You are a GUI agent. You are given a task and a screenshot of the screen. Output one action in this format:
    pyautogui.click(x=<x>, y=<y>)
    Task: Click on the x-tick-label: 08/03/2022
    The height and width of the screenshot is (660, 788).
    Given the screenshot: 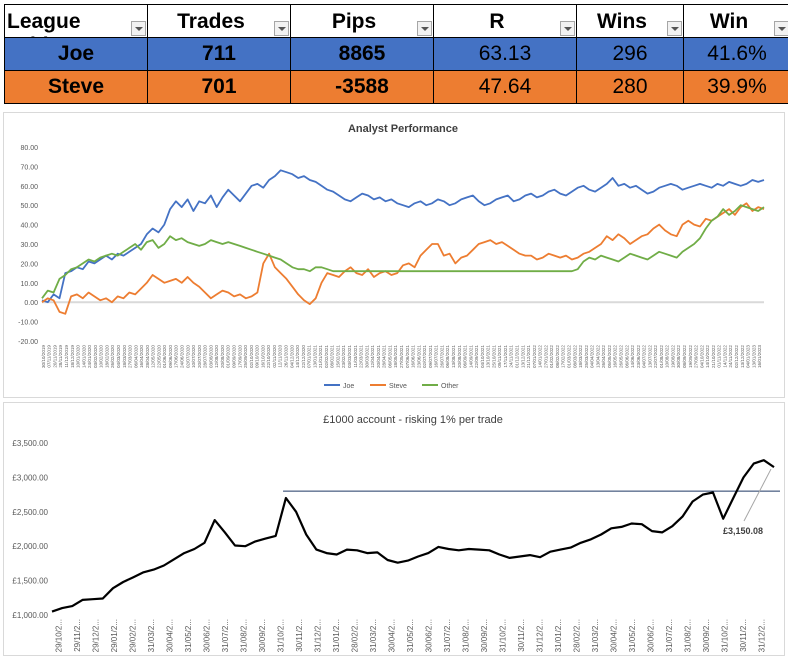 What is the action you would take?
    pyautogui.click(x=574, y=356)
    